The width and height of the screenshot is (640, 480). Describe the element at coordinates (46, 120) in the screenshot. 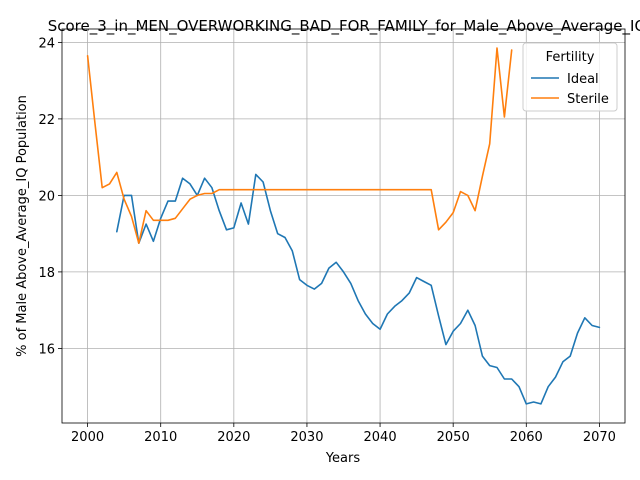

I see `y-tick-label: 22` at that location.